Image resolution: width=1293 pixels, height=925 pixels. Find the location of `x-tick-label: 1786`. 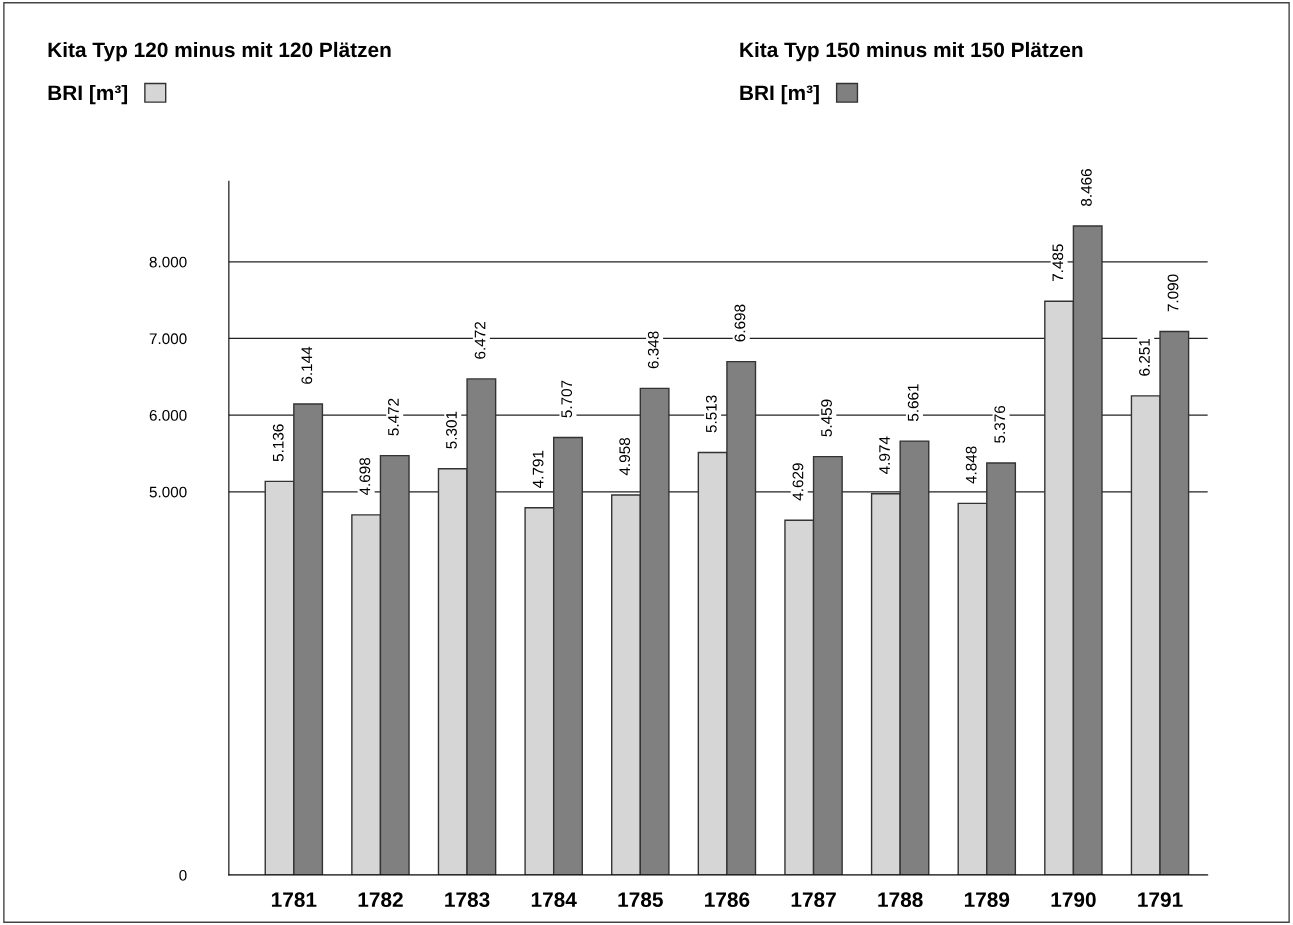

x-tick-label: 1786 is located at coordinates (727, 900).